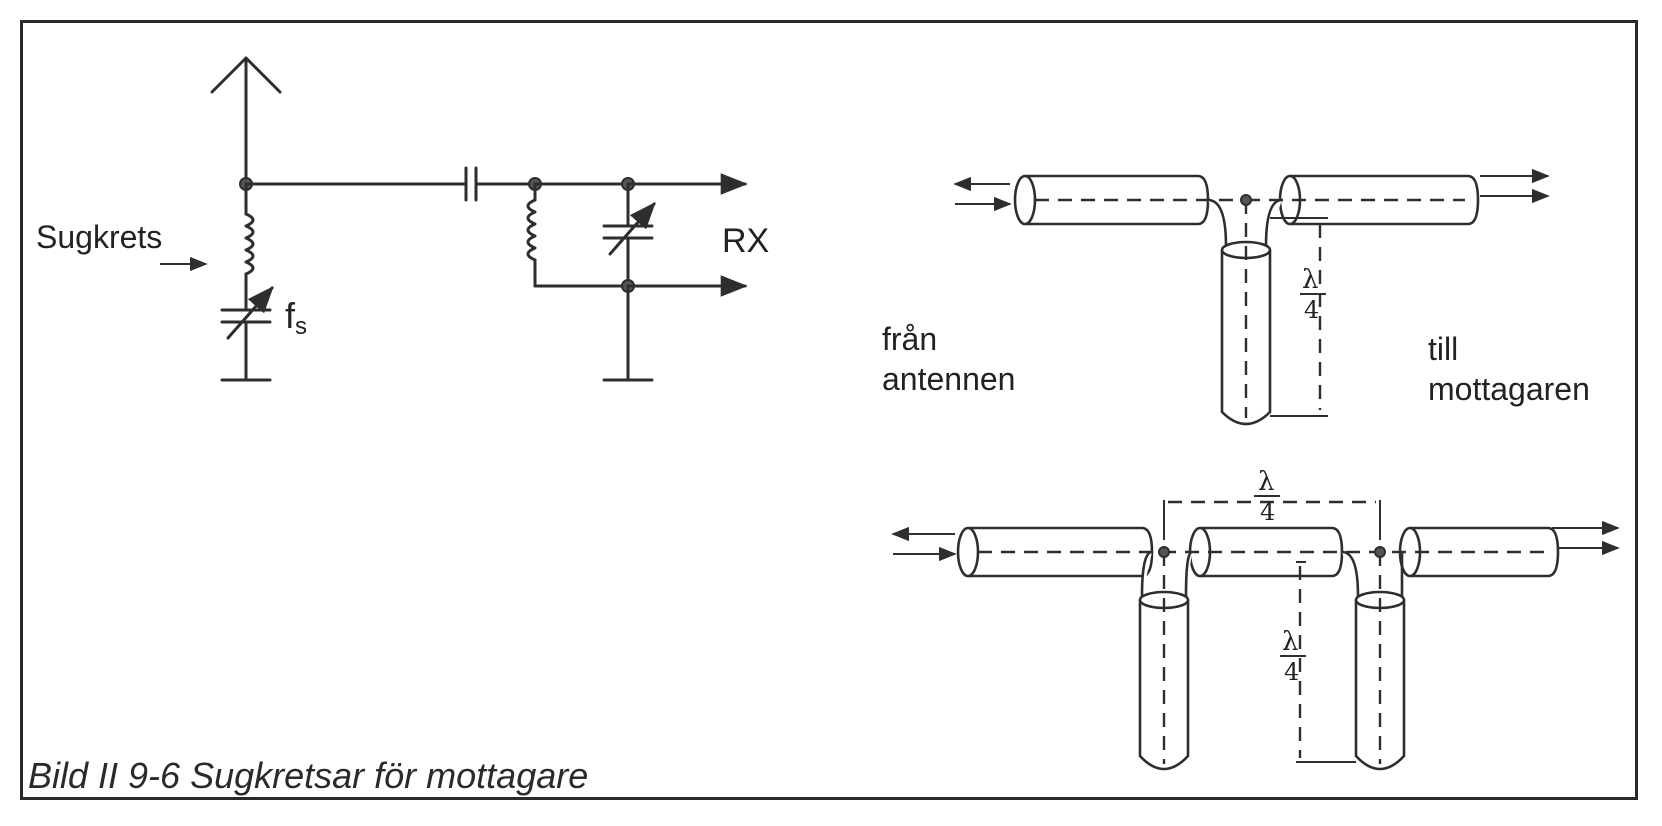 The height and width of the screenshot is (826, 1662). Describe the element at coordinates (99, 237) in the screenshot. I see `label-sugkrets: Sugkrets` at that location.